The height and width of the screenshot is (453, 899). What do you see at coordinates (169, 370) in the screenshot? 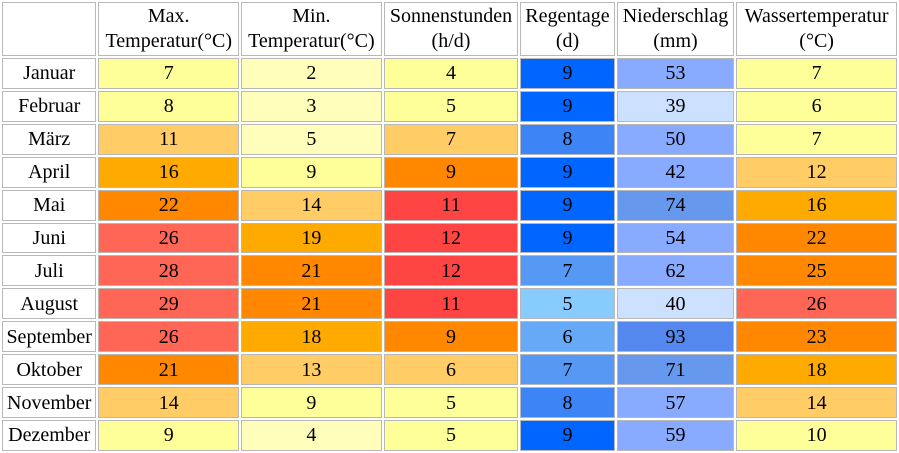
I see `cell-max-temp: 21` at bounding box center [169, 370].